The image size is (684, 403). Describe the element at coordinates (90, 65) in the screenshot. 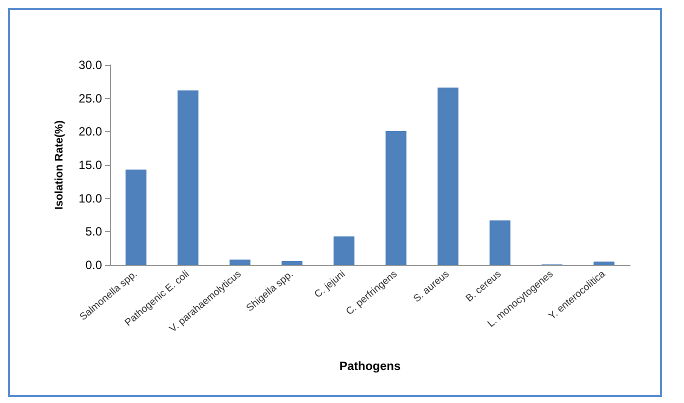

I see `y-tick-label: 30.0` at that location.